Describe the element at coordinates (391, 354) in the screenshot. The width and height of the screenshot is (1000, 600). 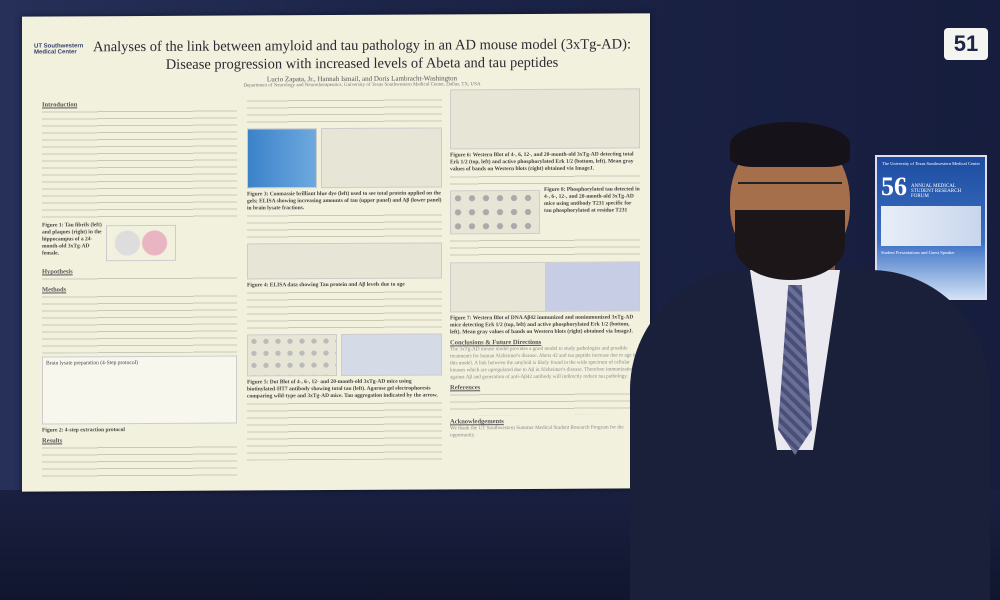
I see `fig5-agarose-gel` at that location.